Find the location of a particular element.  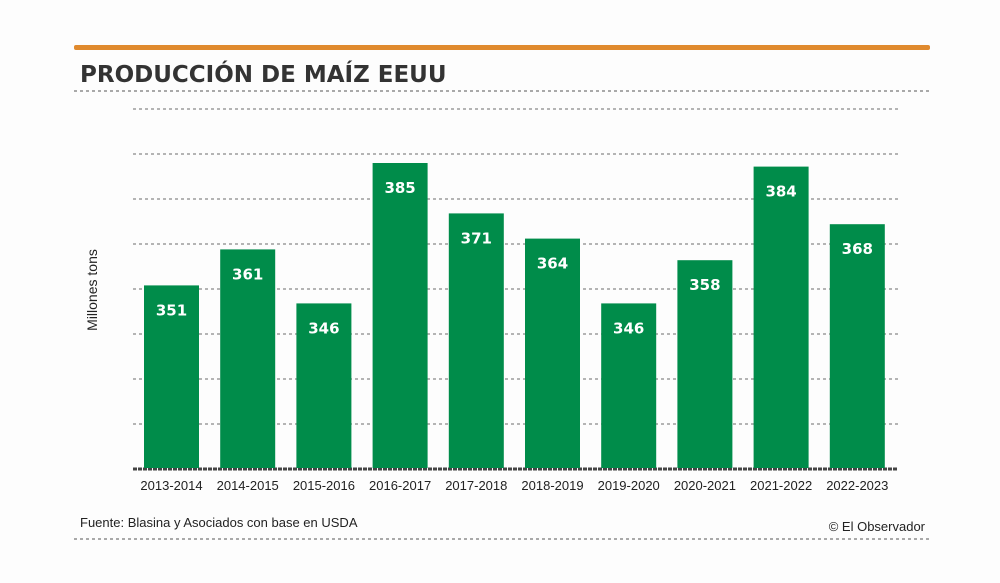

x-tick-label: 2022-2023 is located at coordinates (857, 485).